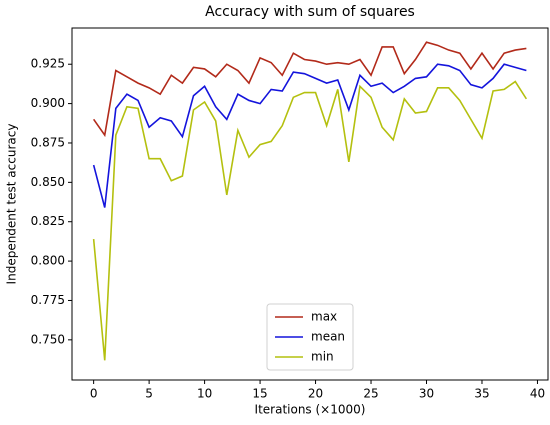  I want to click on y-tick-label: 0.775, so click(48, 300).